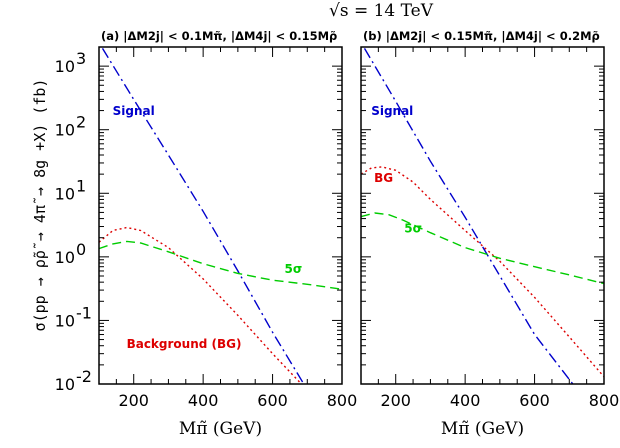 The width and height of the screenshot is (620, 448). Describe the element at coordinates (219, 36) in the screenshot. I see `panel-subtitle: (a) |ΔM2j| < 0.1Mπ̃, |ΔM4j| < 0.15Mρ̃` at that location.